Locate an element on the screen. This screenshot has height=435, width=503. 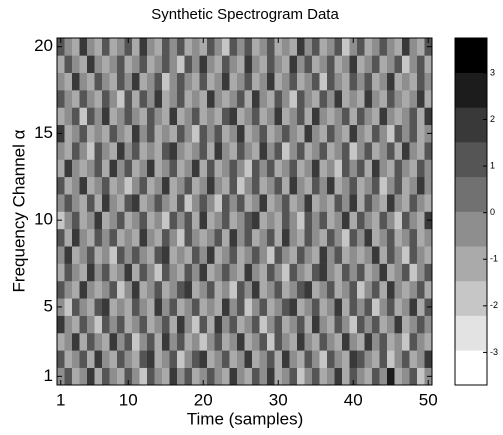
y-axis-label: Frequency Channel α is located at coordinates (18, 210).